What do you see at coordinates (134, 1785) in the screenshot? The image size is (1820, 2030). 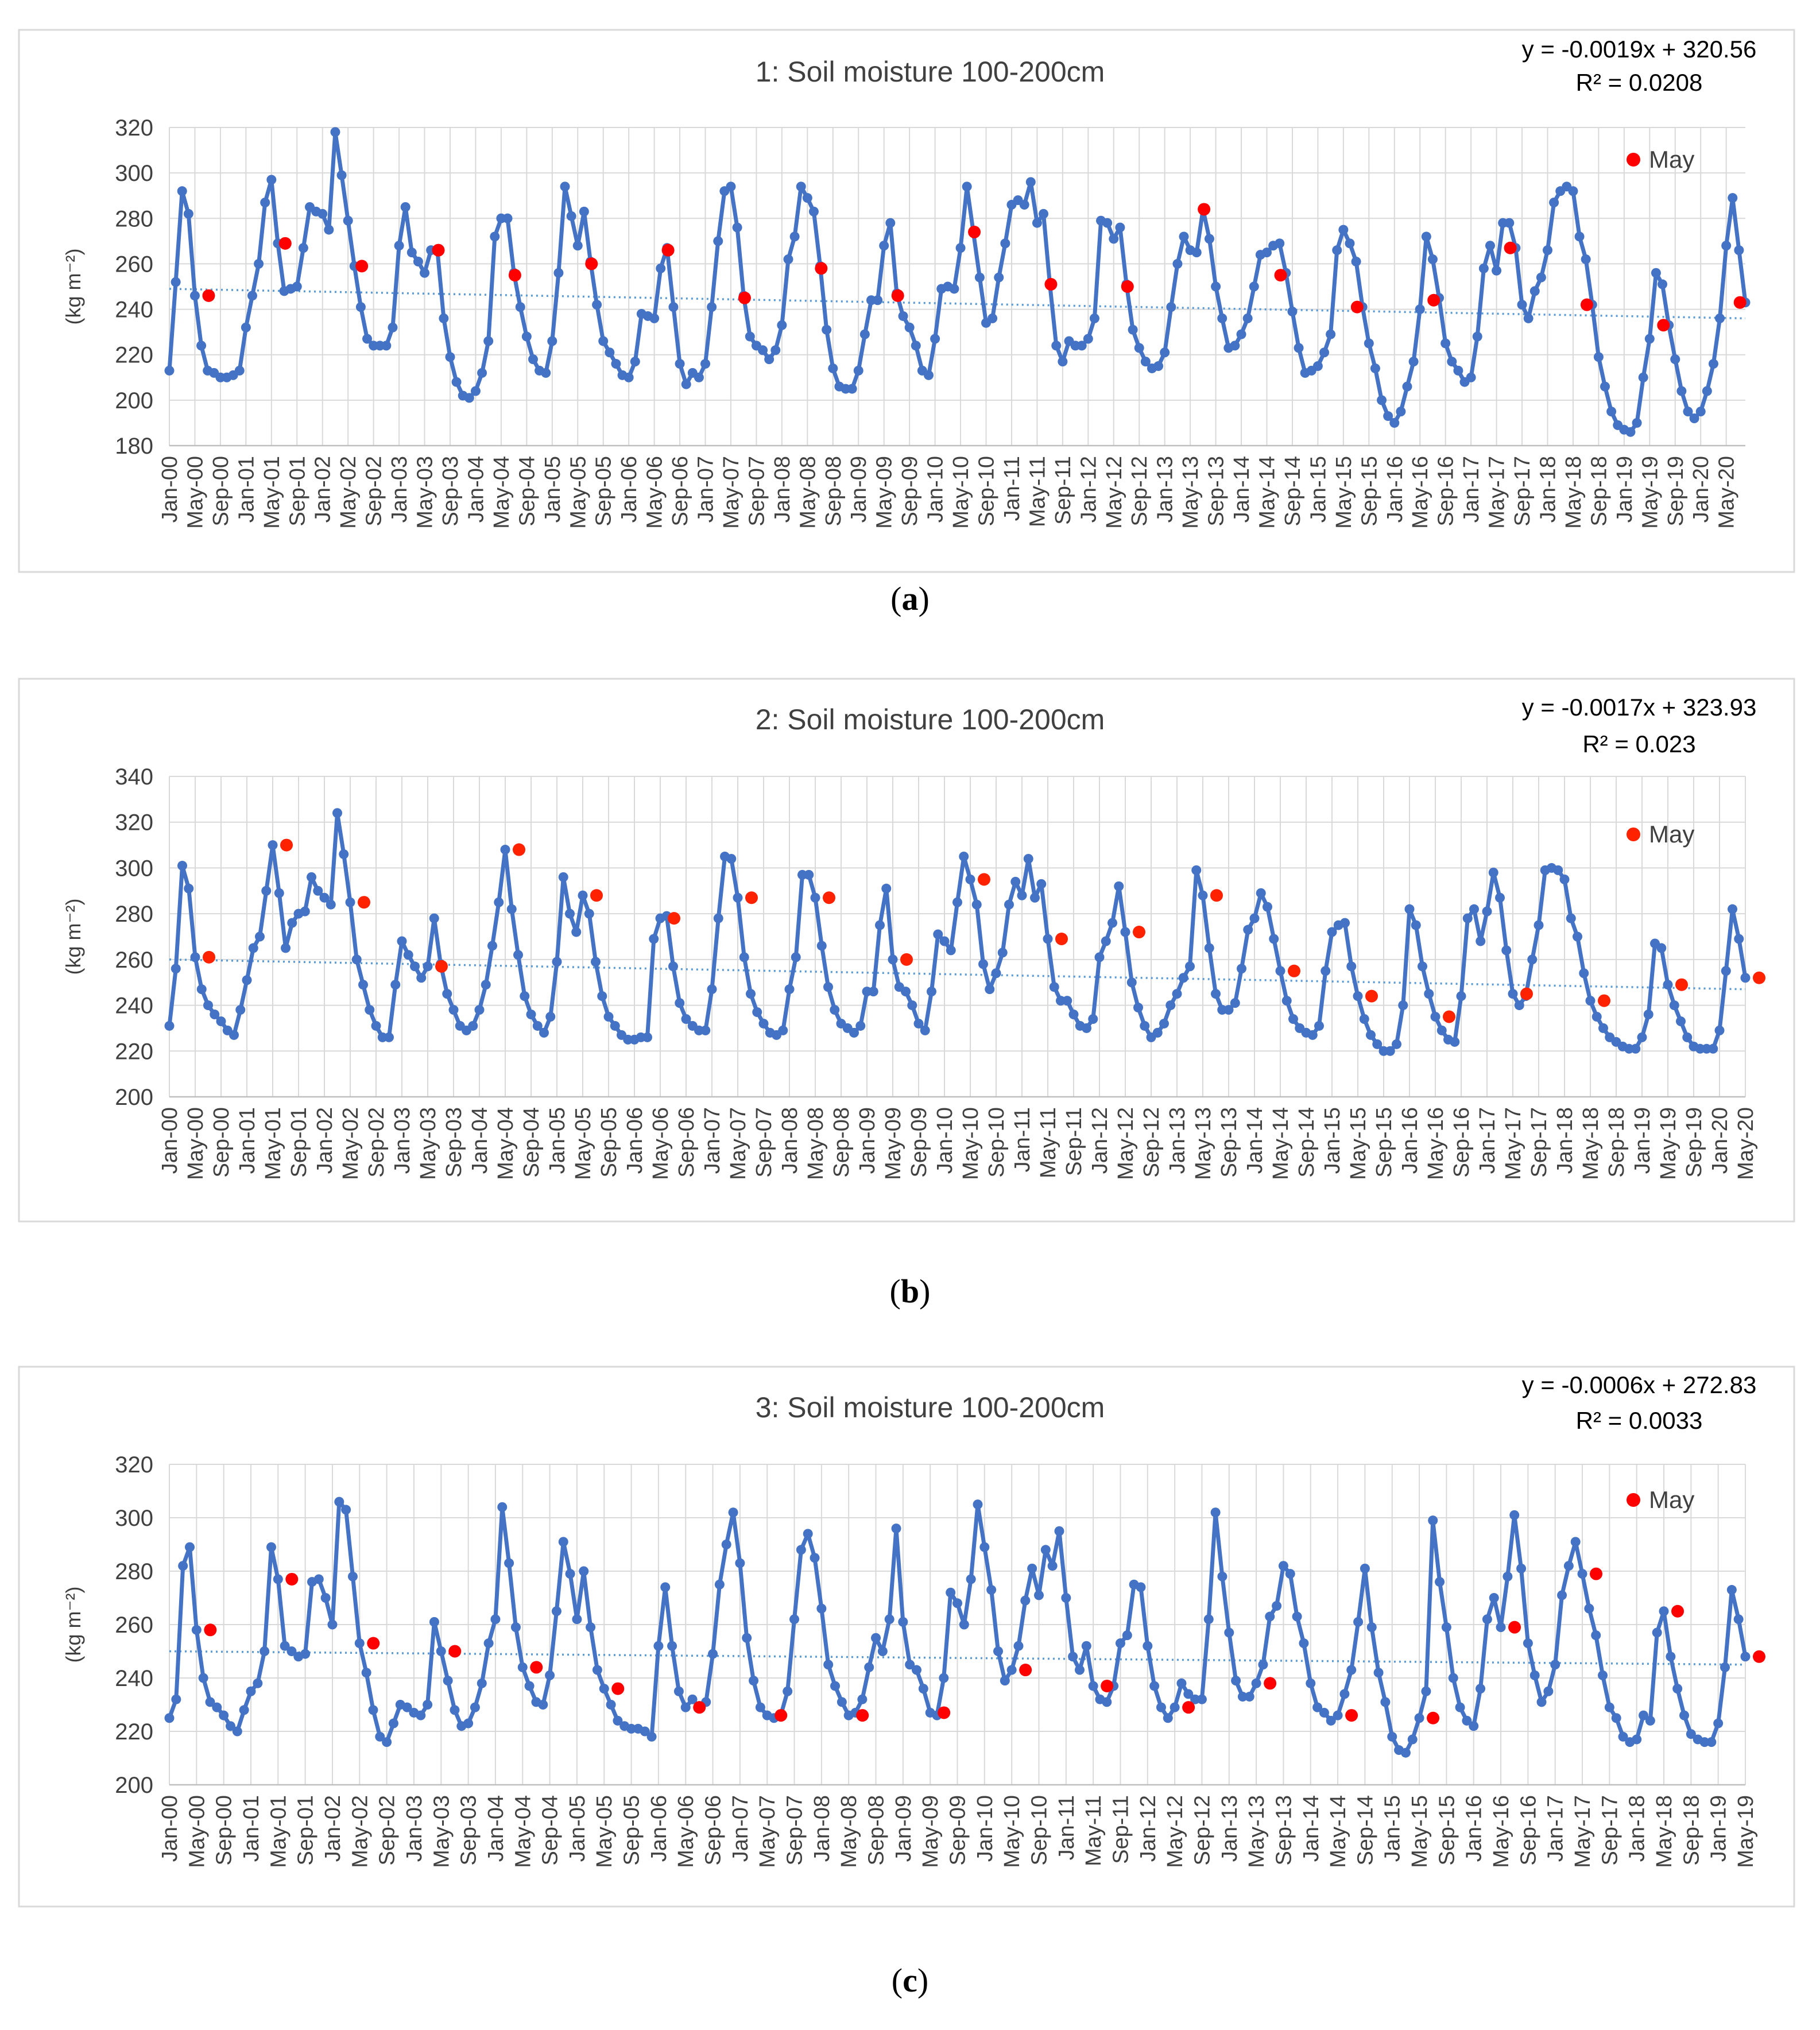 I see `y-tick-label: 200` at bounding box center [134, 1785].